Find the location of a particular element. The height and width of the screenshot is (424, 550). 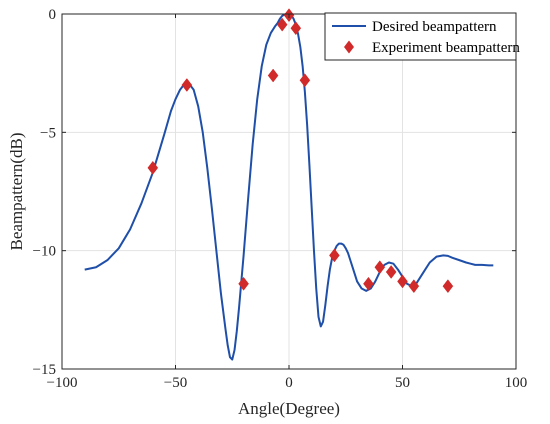

legend-box is located at coordinates (420, 36).